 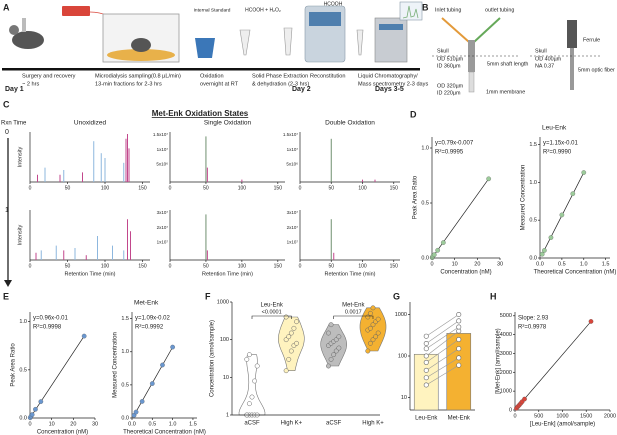 What do you see at coordinates (401, 315) in the screenshot?
I see `y-tick-label: 1000` at bounding box center [401, 315].